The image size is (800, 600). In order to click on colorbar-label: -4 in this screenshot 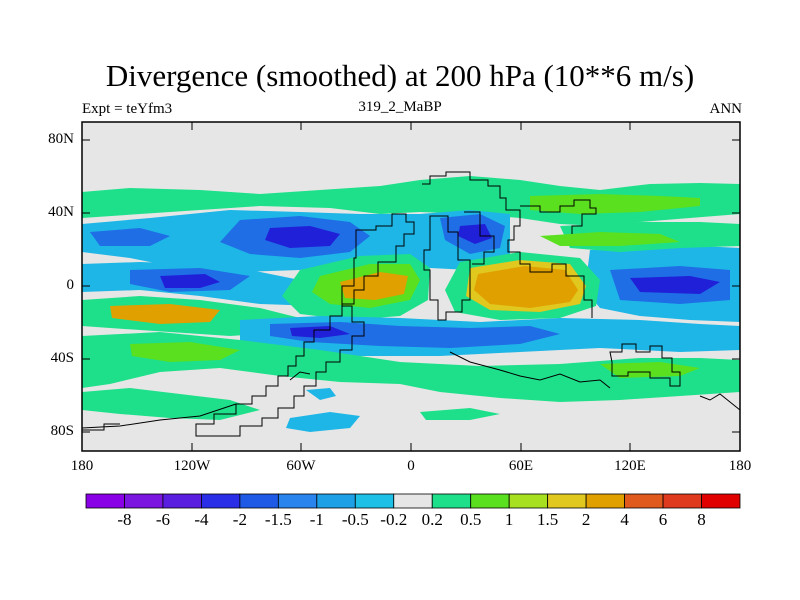, I will do `click(201, 519)`.